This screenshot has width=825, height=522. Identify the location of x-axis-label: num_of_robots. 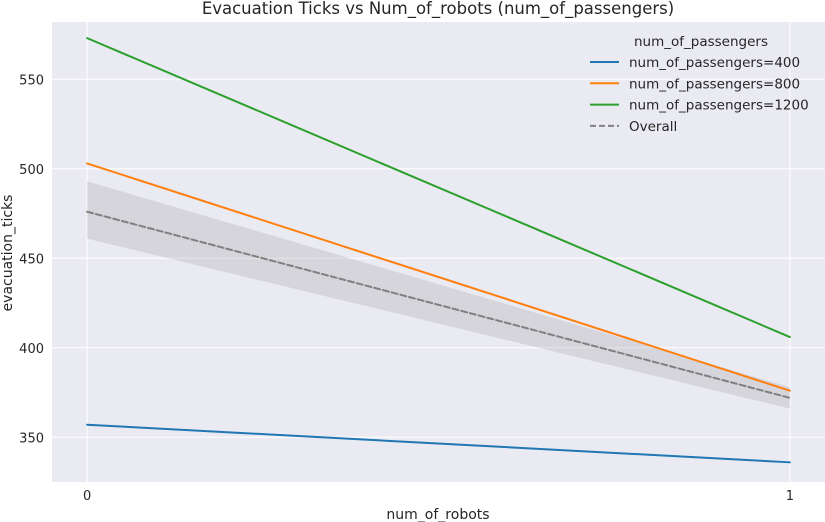
(437, 514).